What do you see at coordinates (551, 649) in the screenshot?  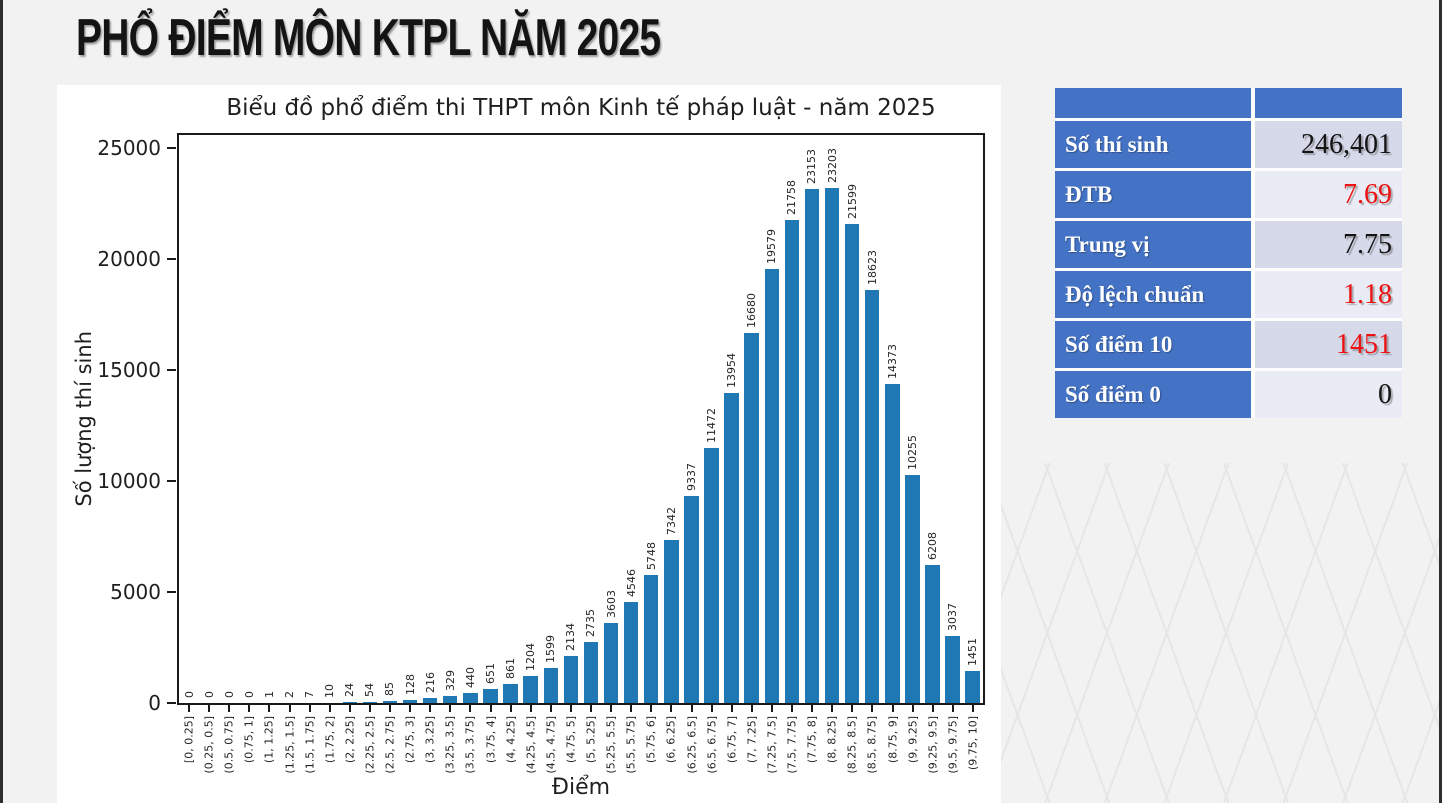 I see `bar-value-label: 1599` at bounding box center [551, 649].